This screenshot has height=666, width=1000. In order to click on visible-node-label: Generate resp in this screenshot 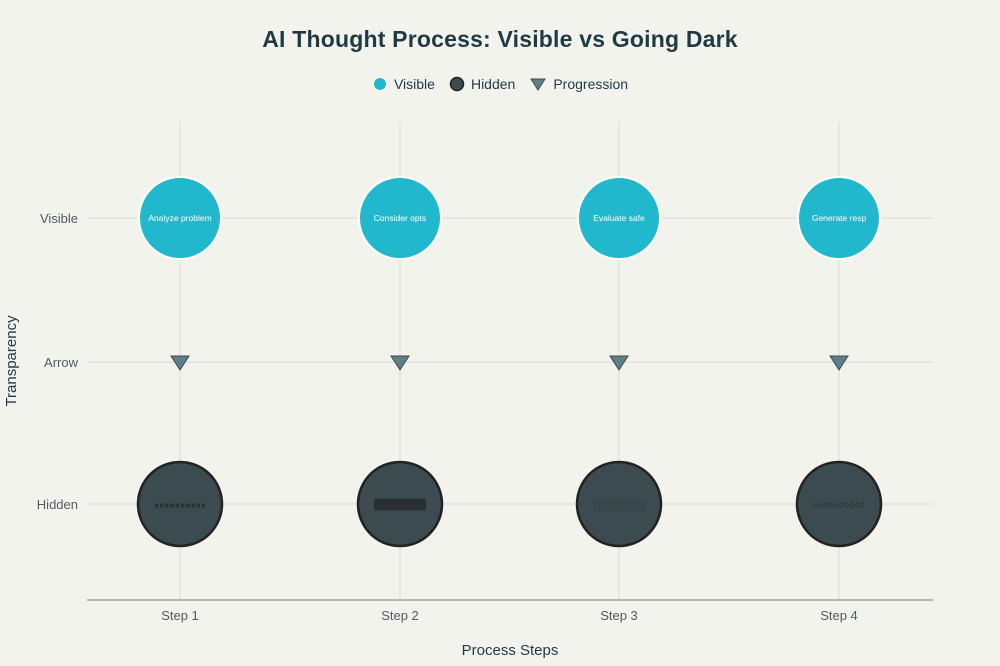, I will do `click(839, 218)`.